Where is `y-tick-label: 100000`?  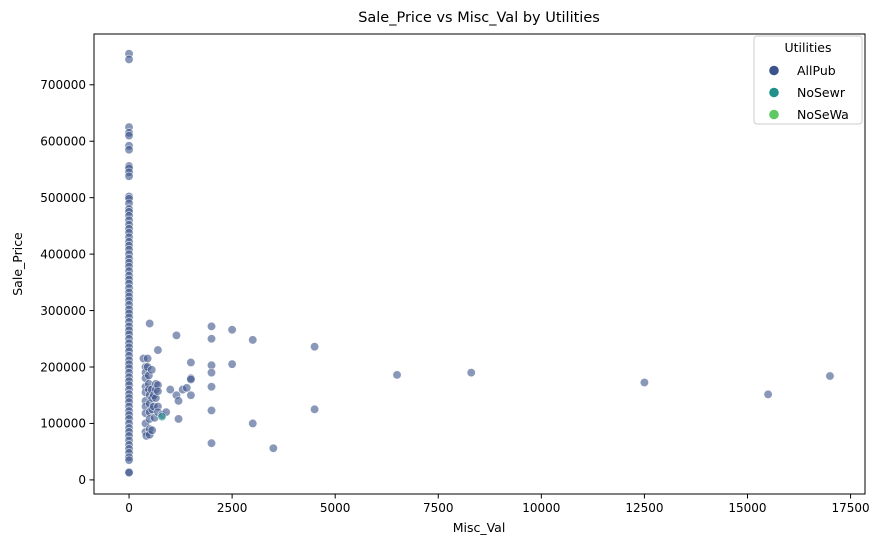
y-tick-label: 100000 is located at coordinates (63, 424).